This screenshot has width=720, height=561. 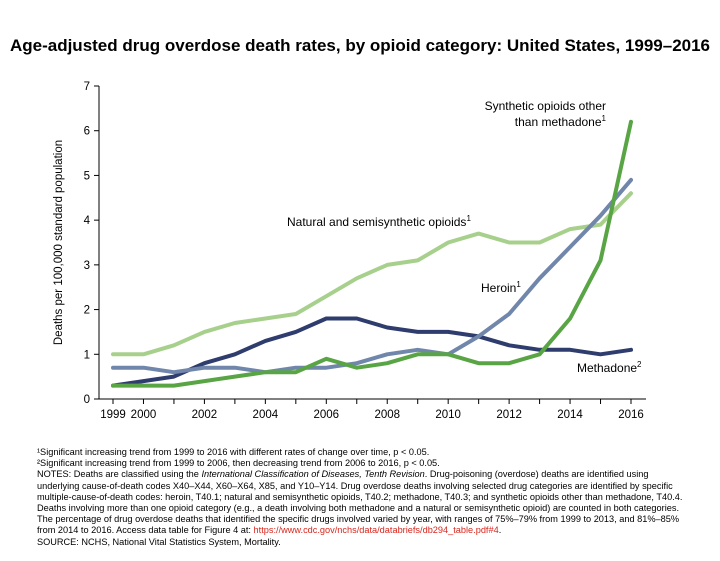 I want to click on label-heroin-superscript: 1, so click(x=518, y=284).